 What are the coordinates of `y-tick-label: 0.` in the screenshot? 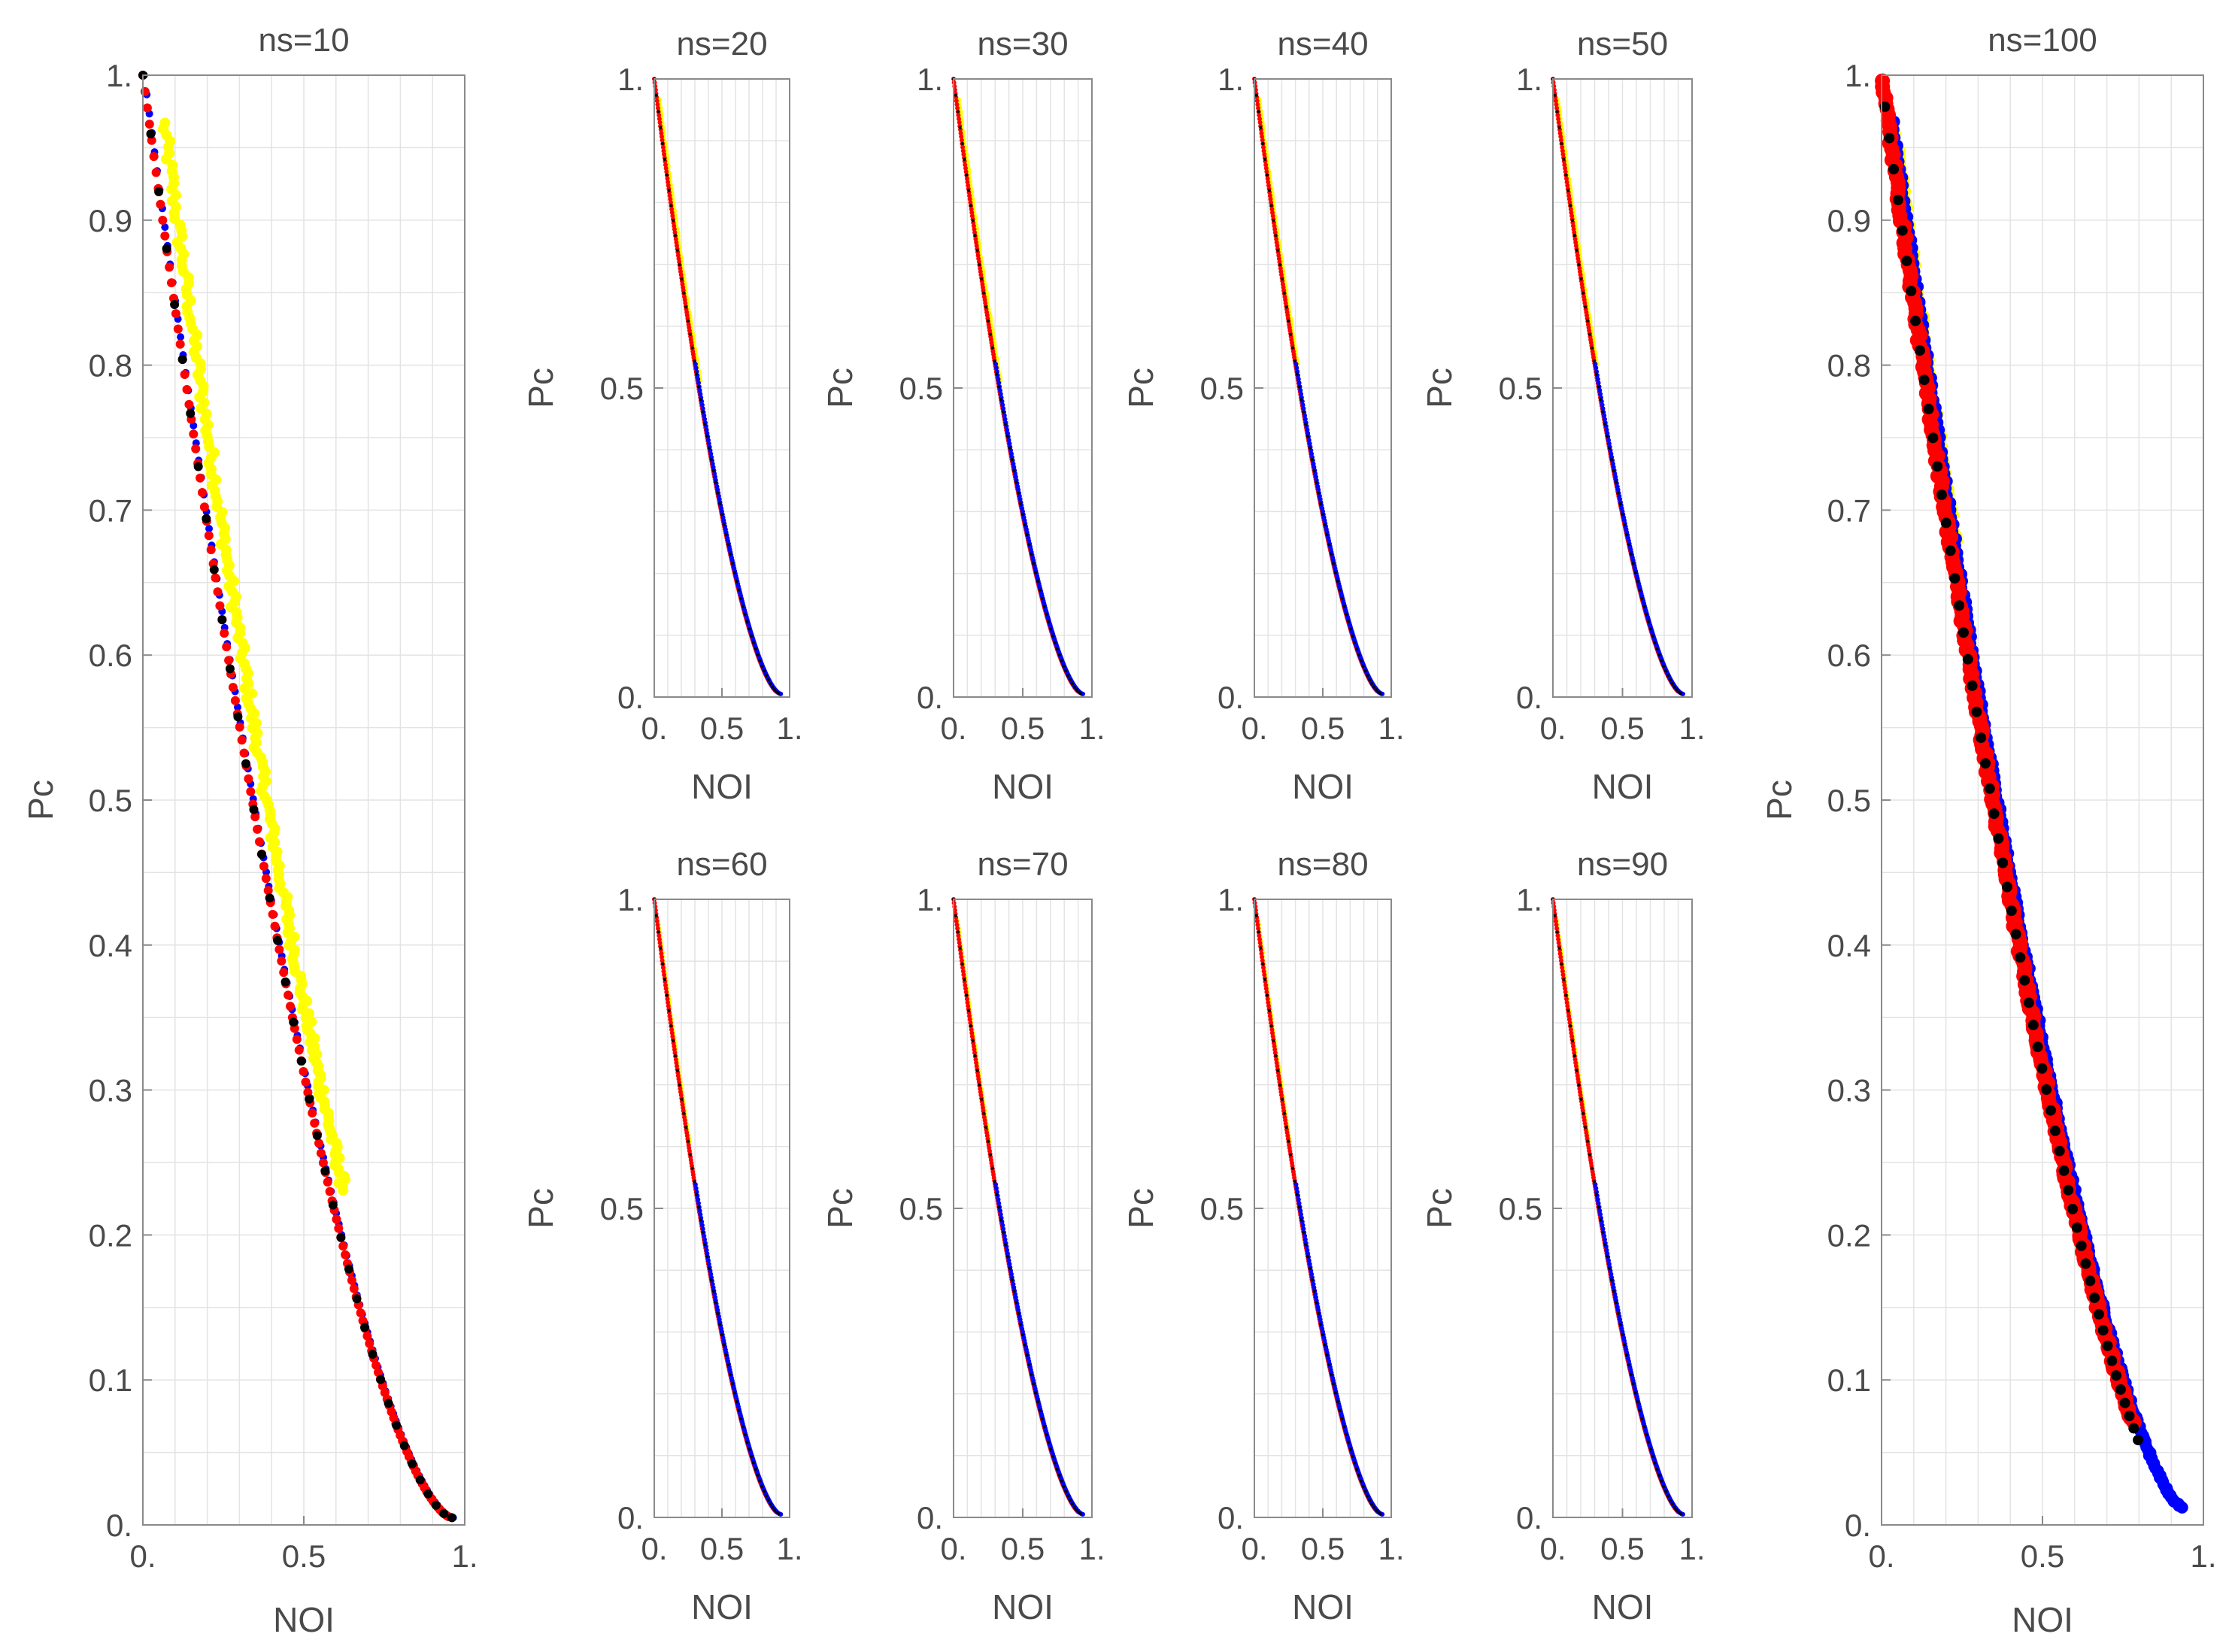 It's located at (1231, 1517).